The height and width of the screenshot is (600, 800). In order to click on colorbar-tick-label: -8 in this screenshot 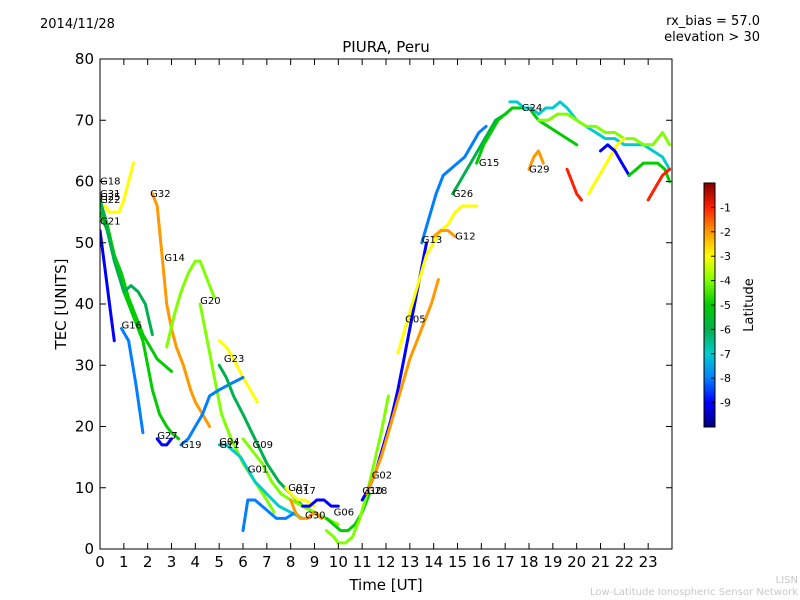, I will do `click(725, 378)`.